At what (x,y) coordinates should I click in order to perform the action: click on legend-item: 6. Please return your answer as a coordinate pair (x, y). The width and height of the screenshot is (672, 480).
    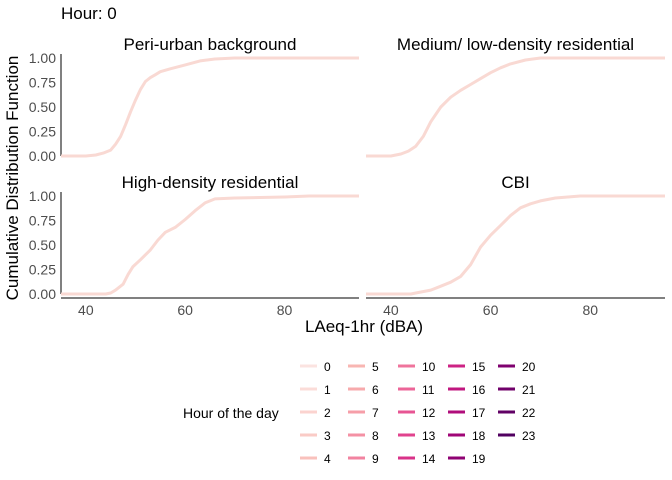
    Looking at the image, I should click on (363, 390).